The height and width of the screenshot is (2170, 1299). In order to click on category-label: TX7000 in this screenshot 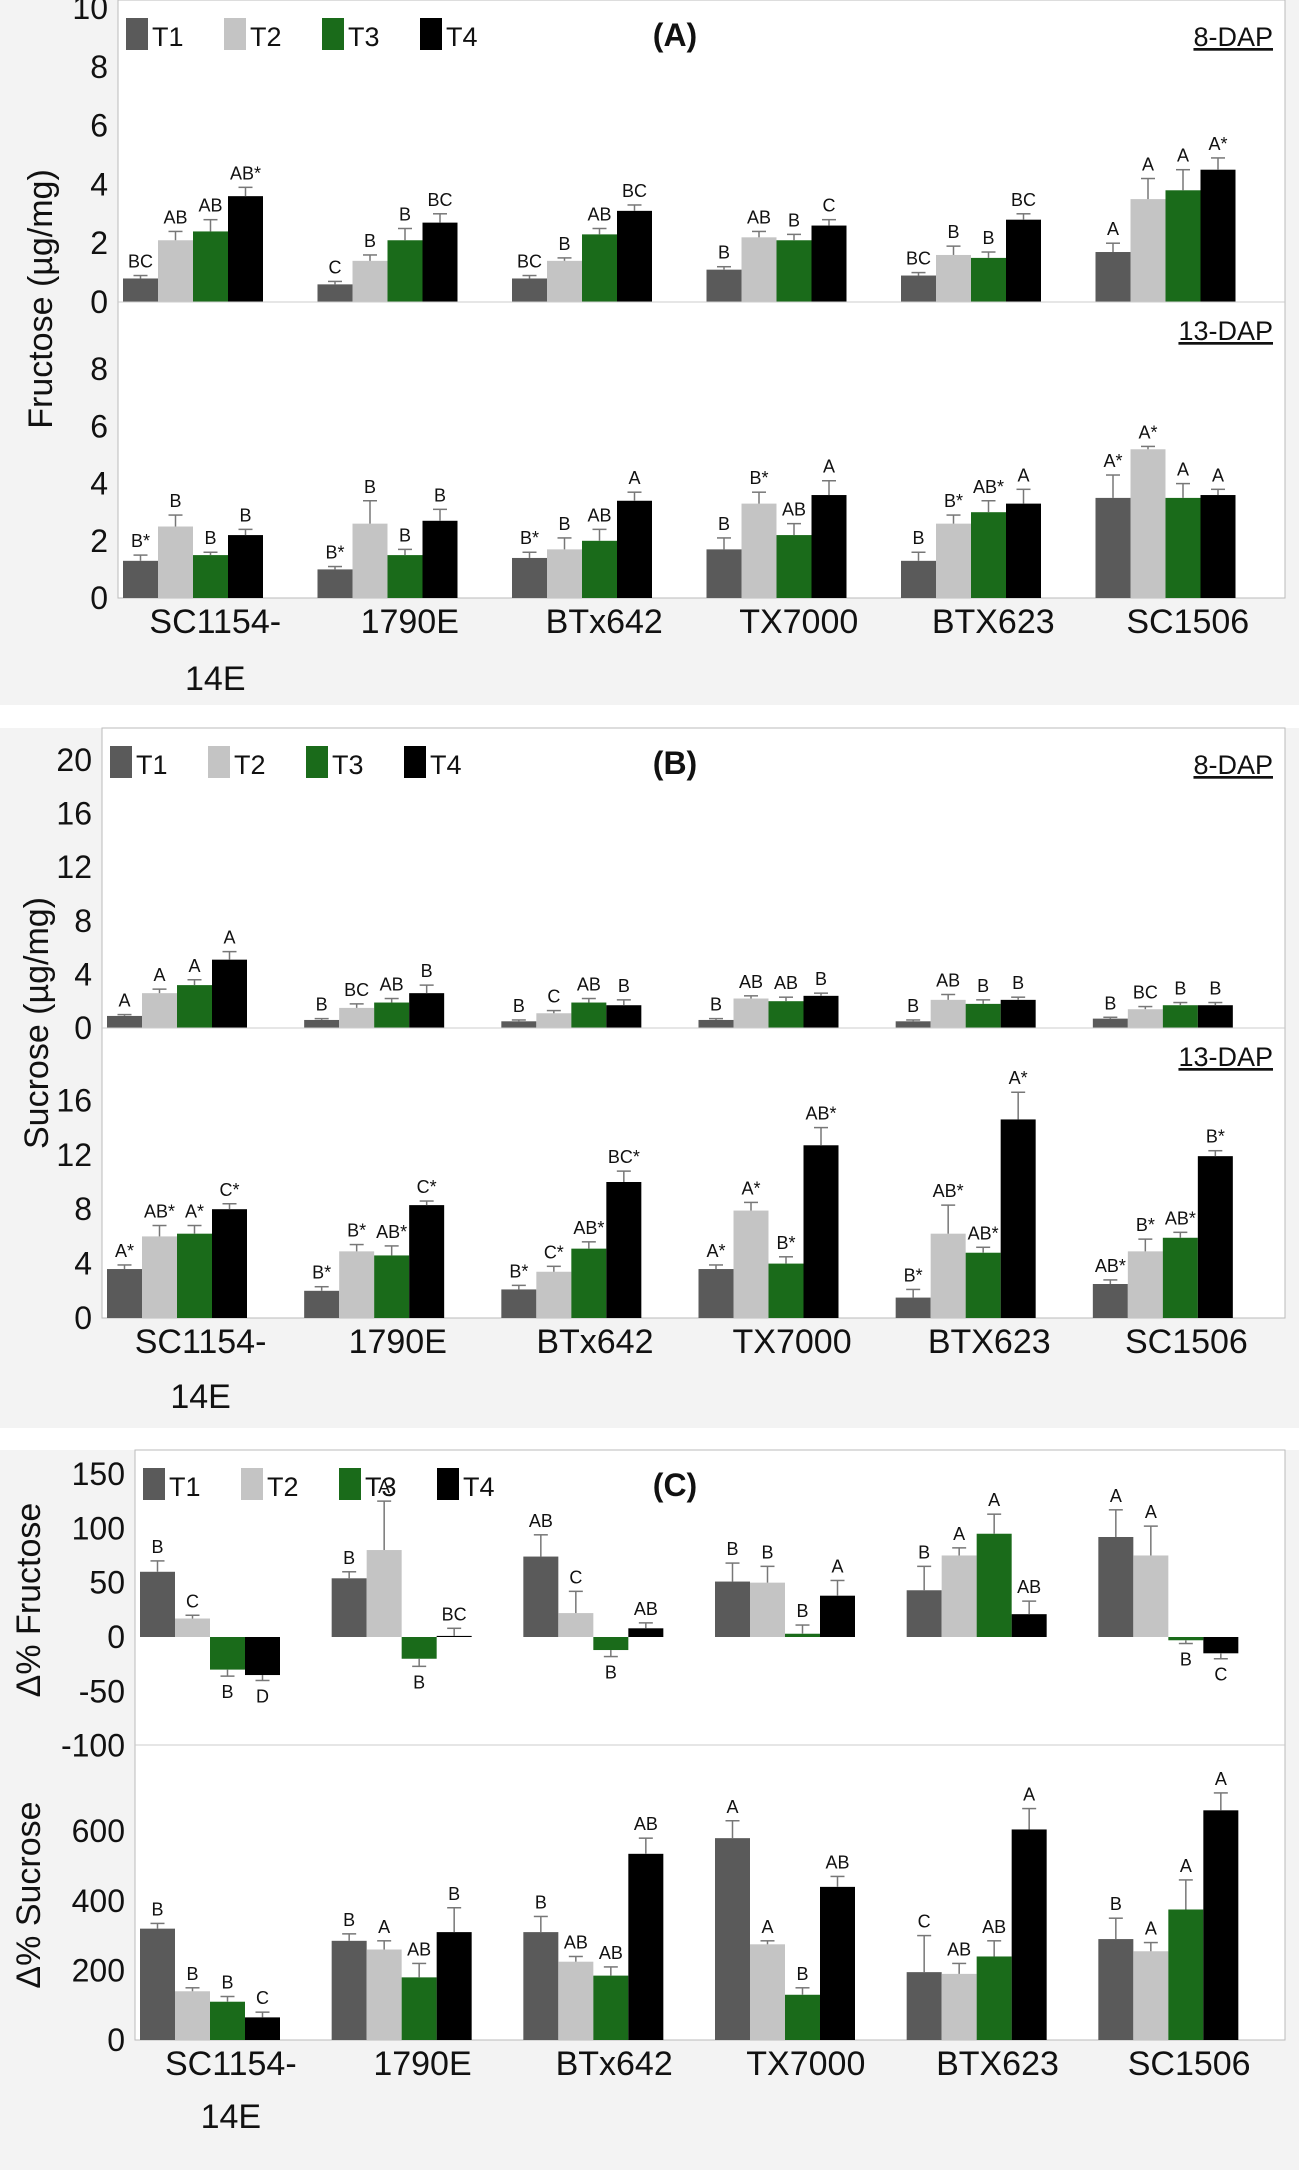, I will do `click(792, 1342)`.